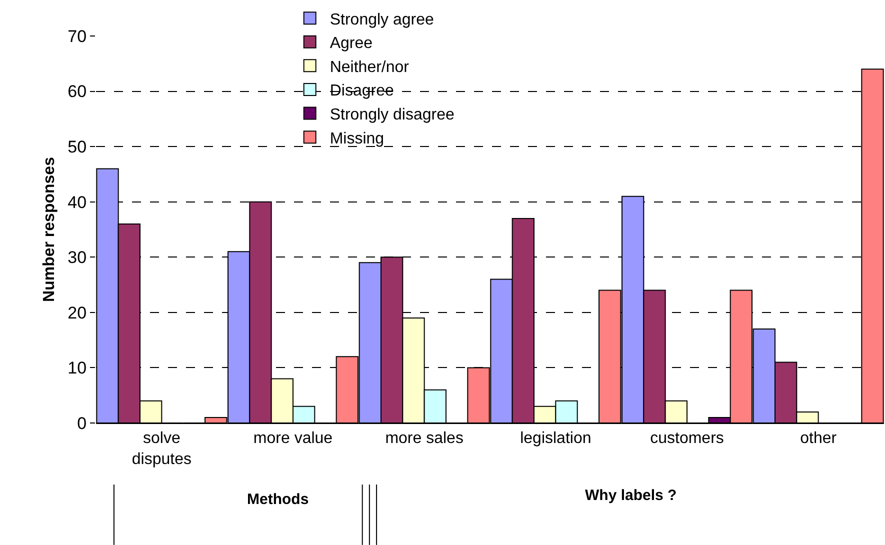 This screenshot has height=545, width=885. I want to click on legend-label: Strongly agree, so click(382, 19).